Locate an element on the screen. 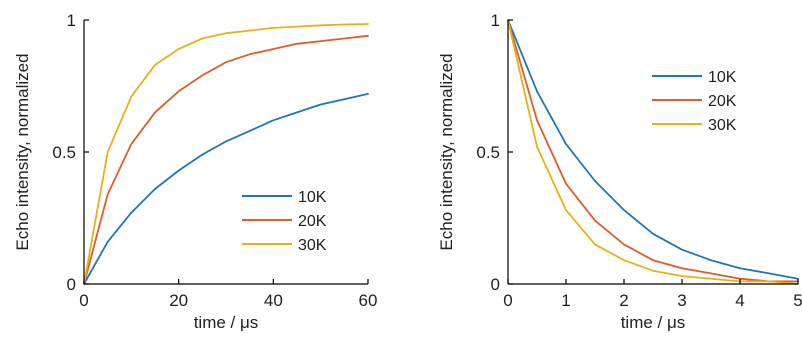 The image size is (802, 344). x-tick-label: 4 is located at coordinates (739, 300).